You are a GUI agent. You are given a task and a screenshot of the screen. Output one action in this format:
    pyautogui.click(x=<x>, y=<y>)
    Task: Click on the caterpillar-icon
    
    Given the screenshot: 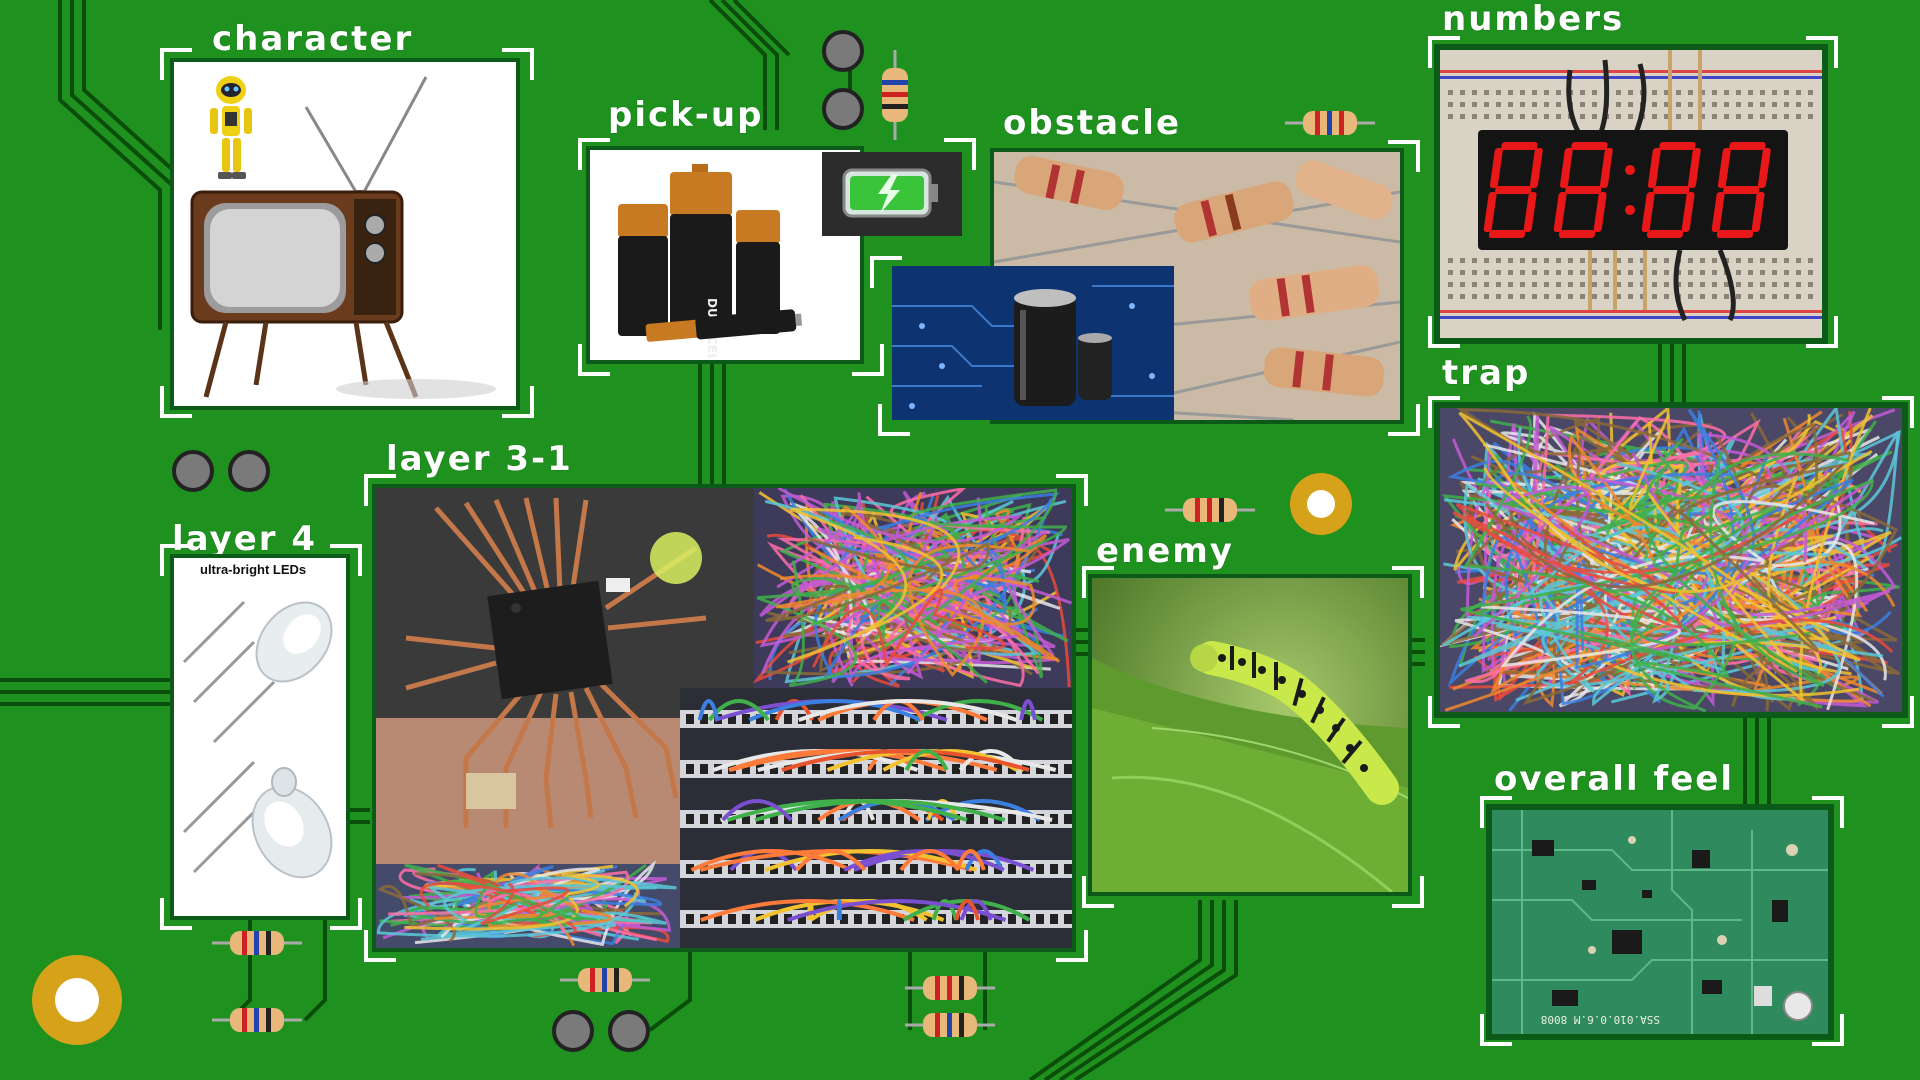 What is the action you would take?
    pyautogui.click(x=1294, y=723)
    